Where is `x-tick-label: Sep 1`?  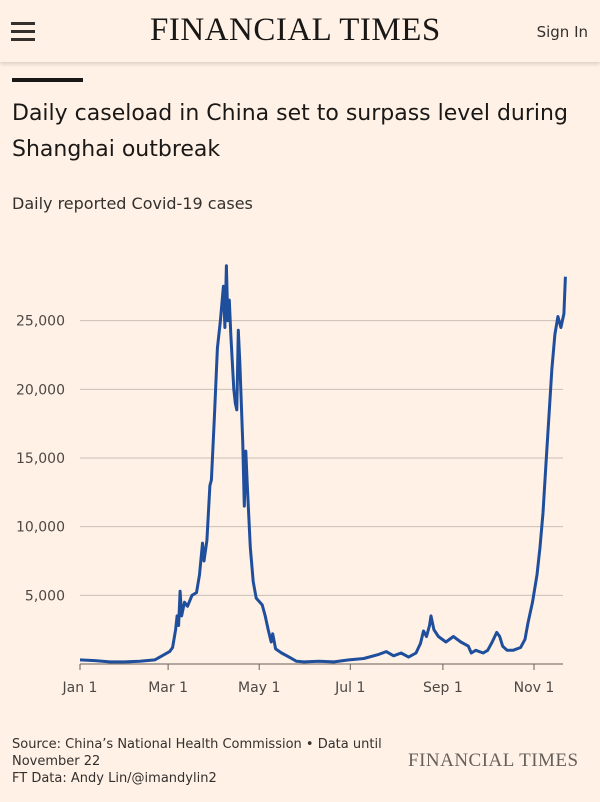 x-tick-label: Sep 1 is located at coordinates (443, 688).